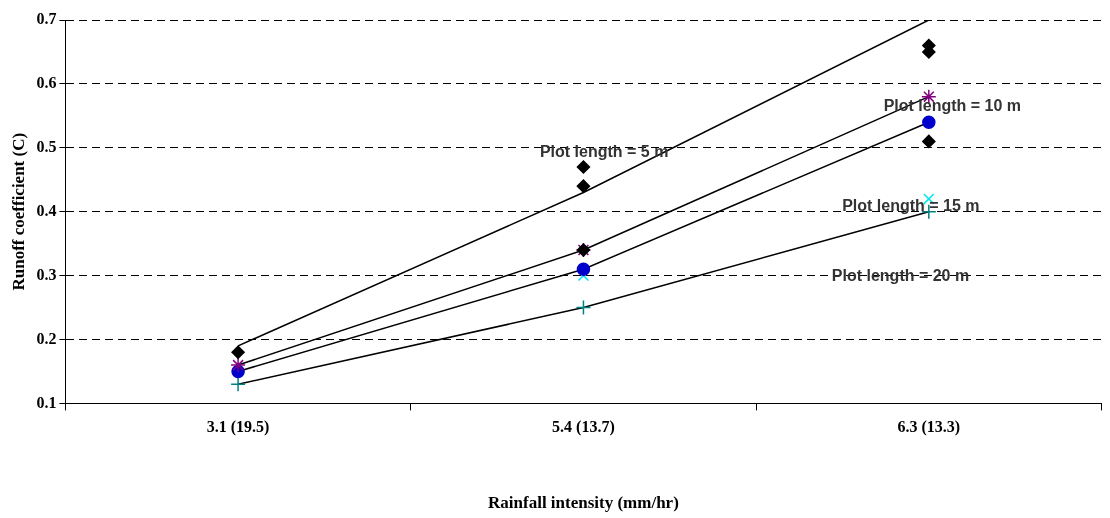 The width and height of the screenshot is (1110, 518). I want to click on x-tick-label: 5.4 (13.7), so click(583, 427).